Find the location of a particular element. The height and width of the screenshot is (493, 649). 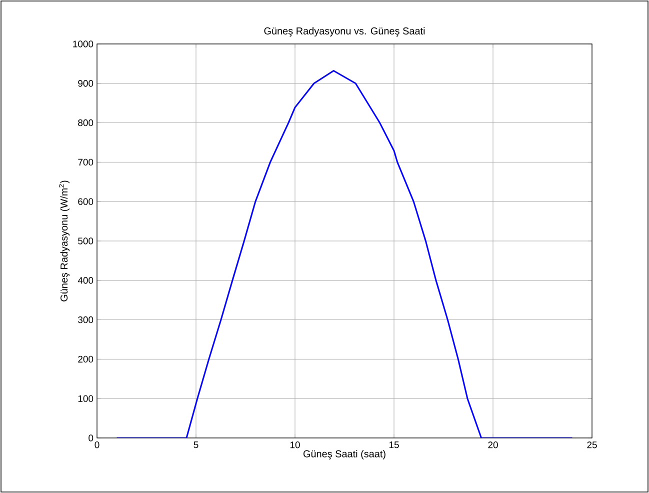

y-tick-label: 700 is located at coordinates (86, 162).